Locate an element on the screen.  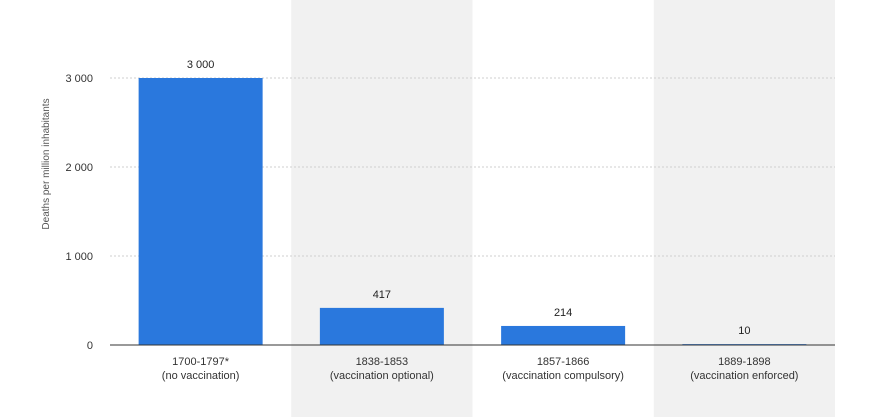
x-tick-label-3-line-2: (vaccination compulsory) is located at coordinates (563, 376).